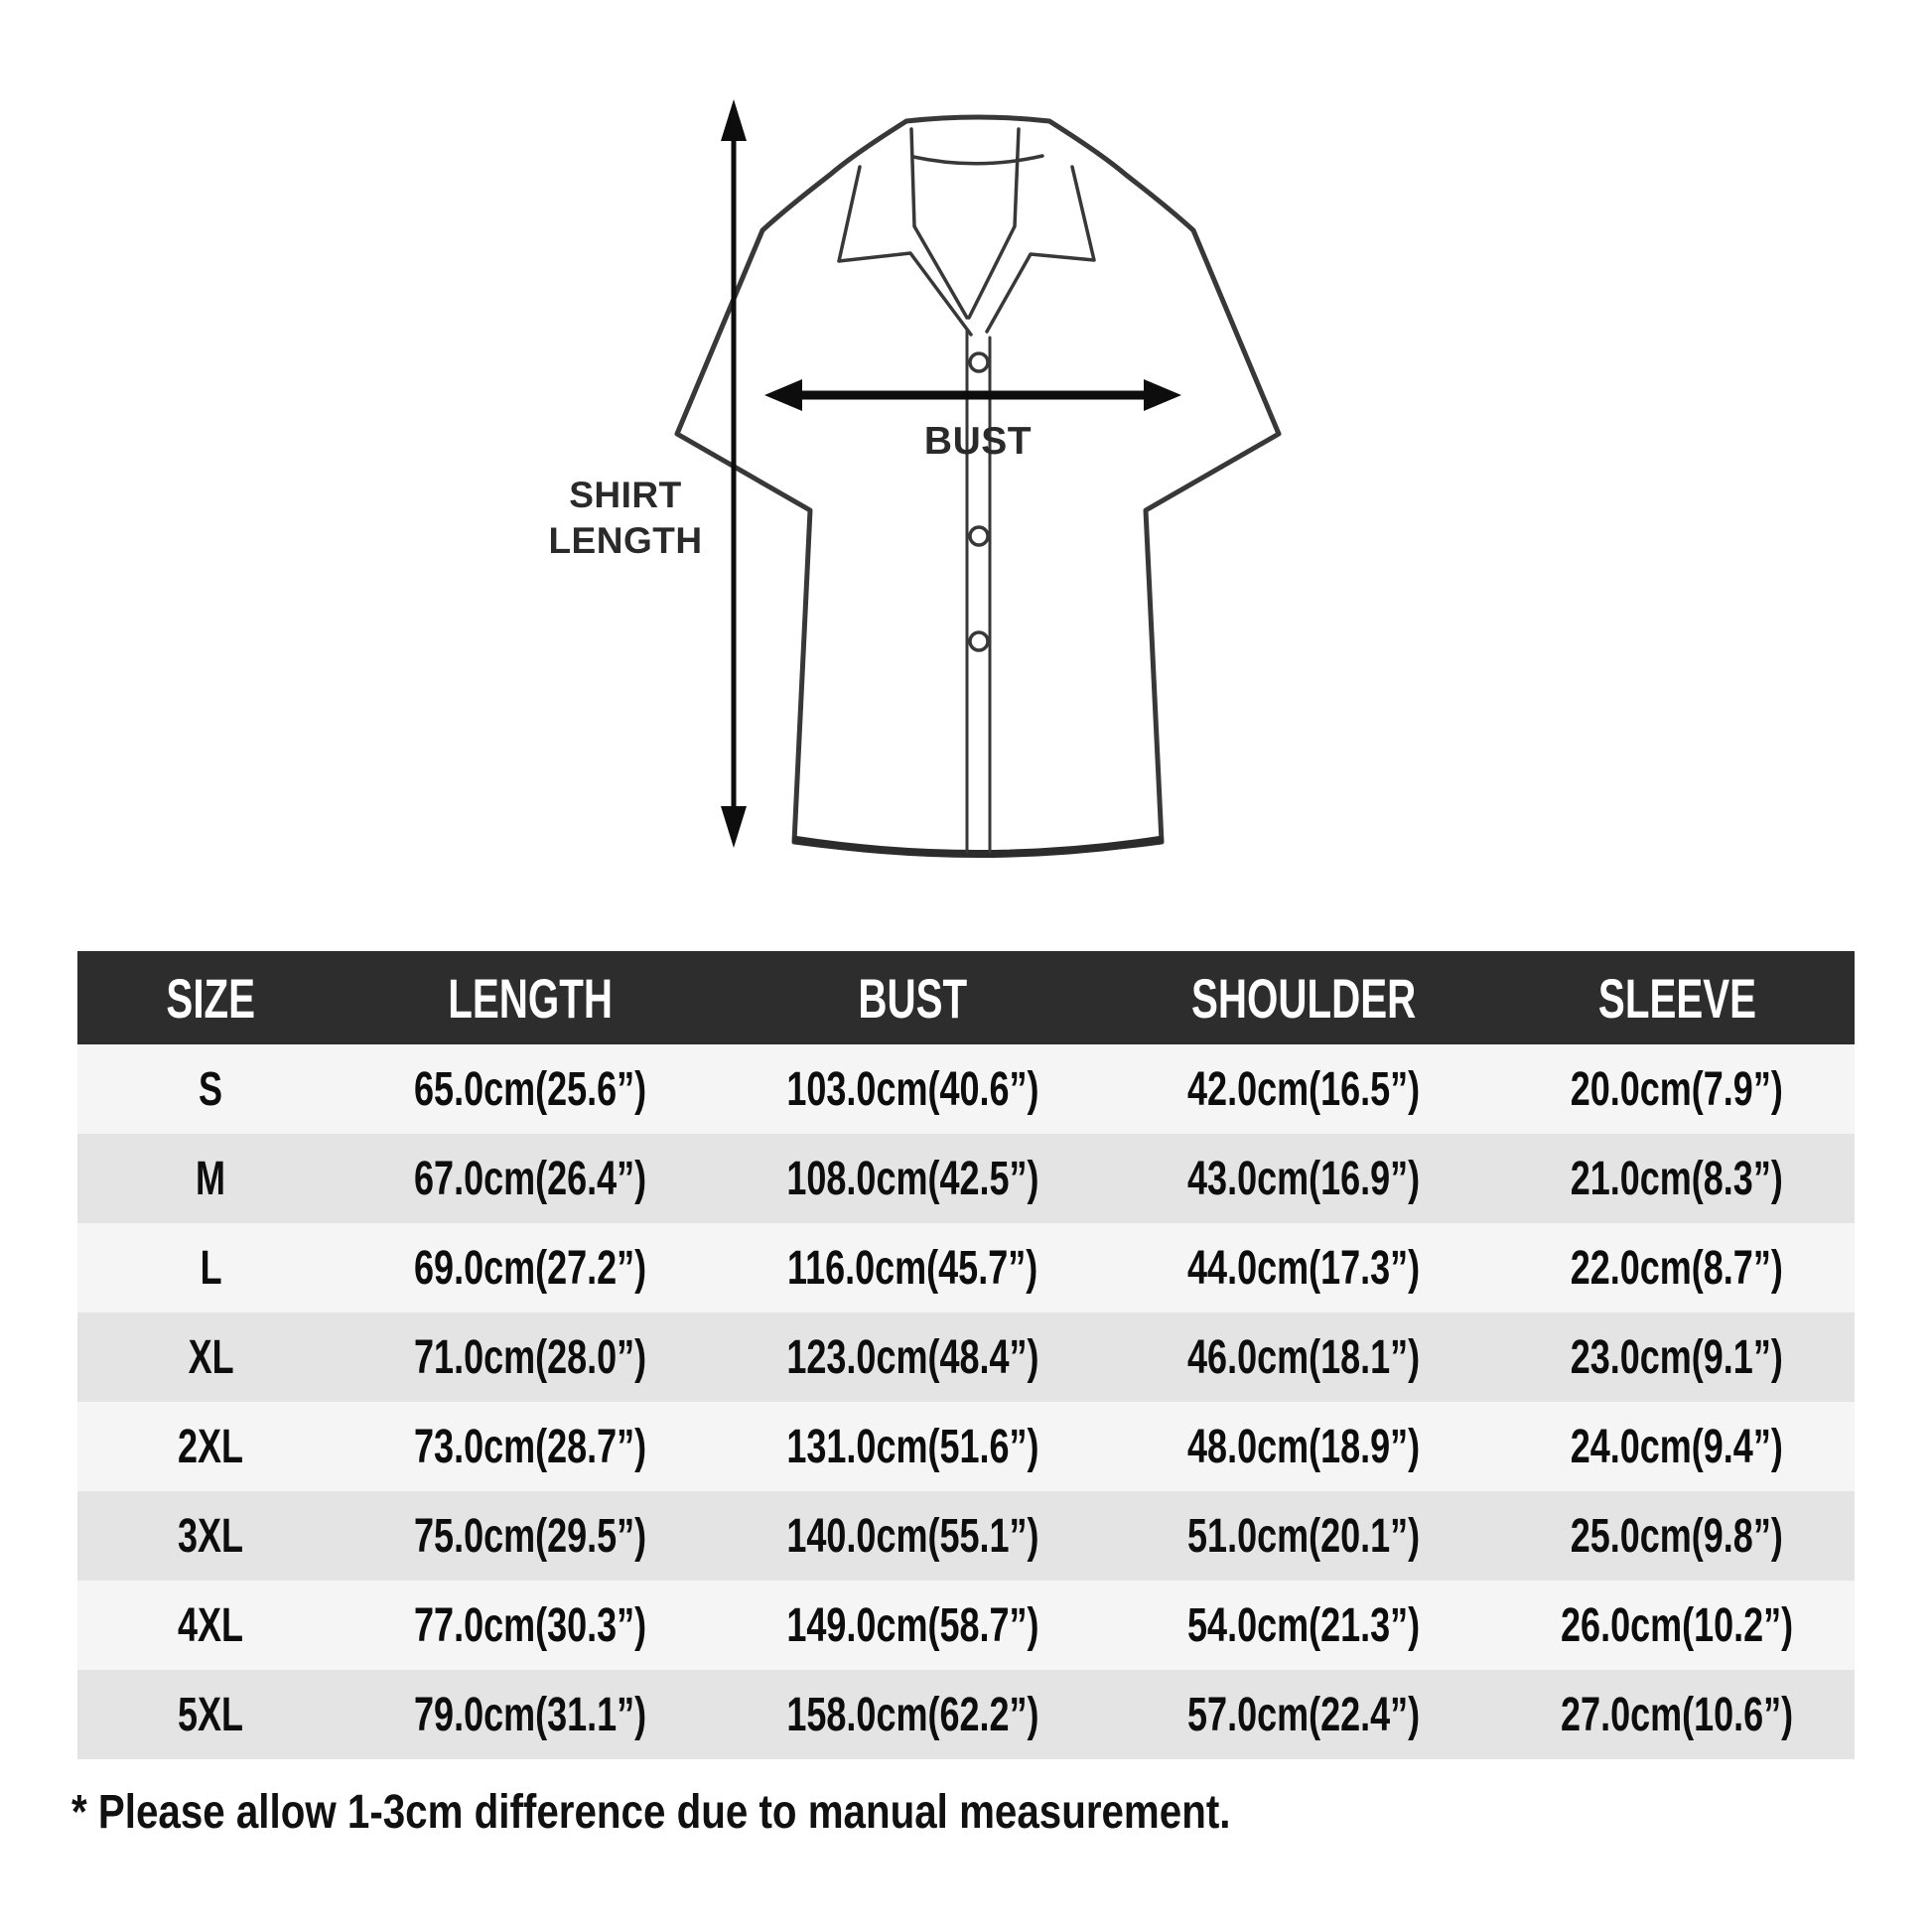 The image size is (1932, 1932). I want to click on column-header-size: SIZE, so click(211, 998).